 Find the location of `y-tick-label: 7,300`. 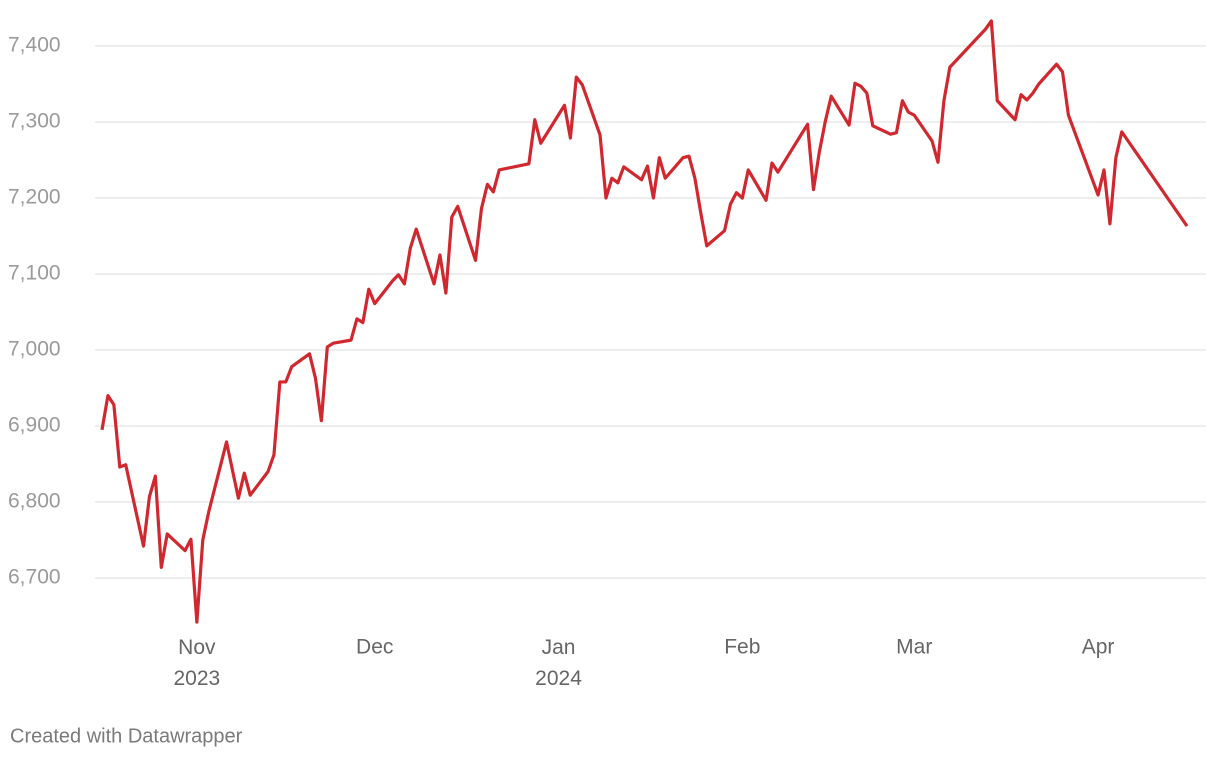

y-tick-label: 7,300 is located at coordinates (34, 121).